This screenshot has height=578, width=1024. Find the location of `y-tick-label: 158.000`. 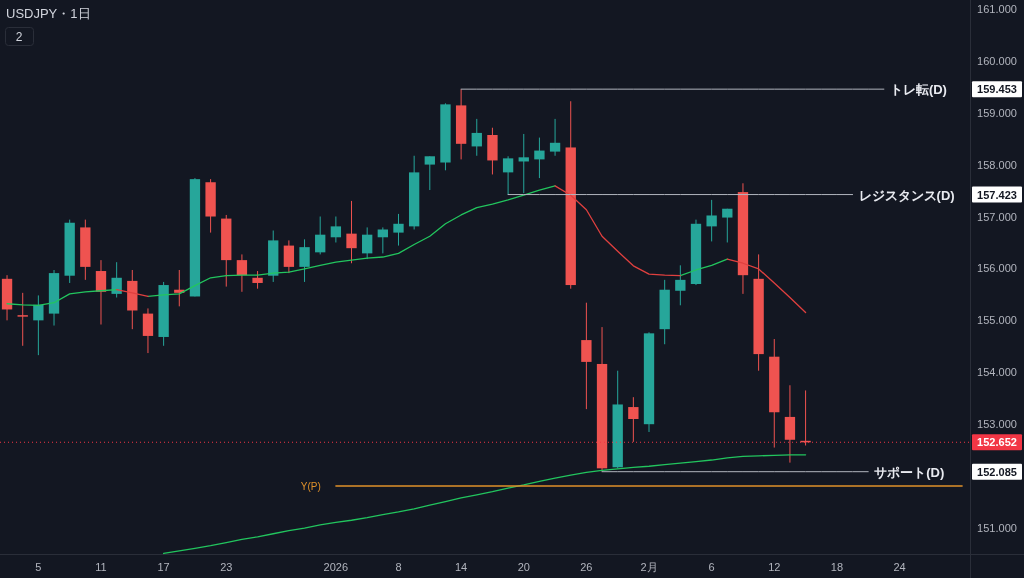

y-tick-label: 158.000 is located at coordinates (997, 164).